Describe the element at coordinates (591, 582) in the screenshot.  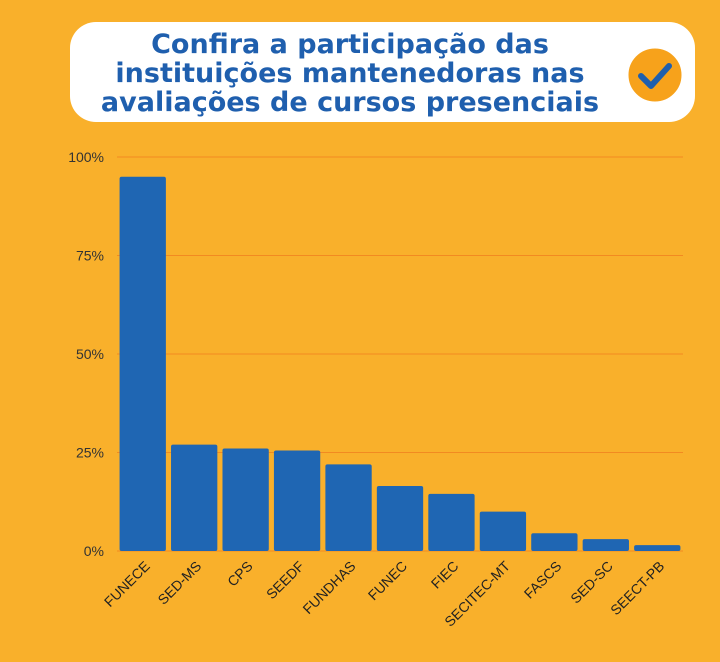
I see `x-tick-label: SED-SC` at that location.